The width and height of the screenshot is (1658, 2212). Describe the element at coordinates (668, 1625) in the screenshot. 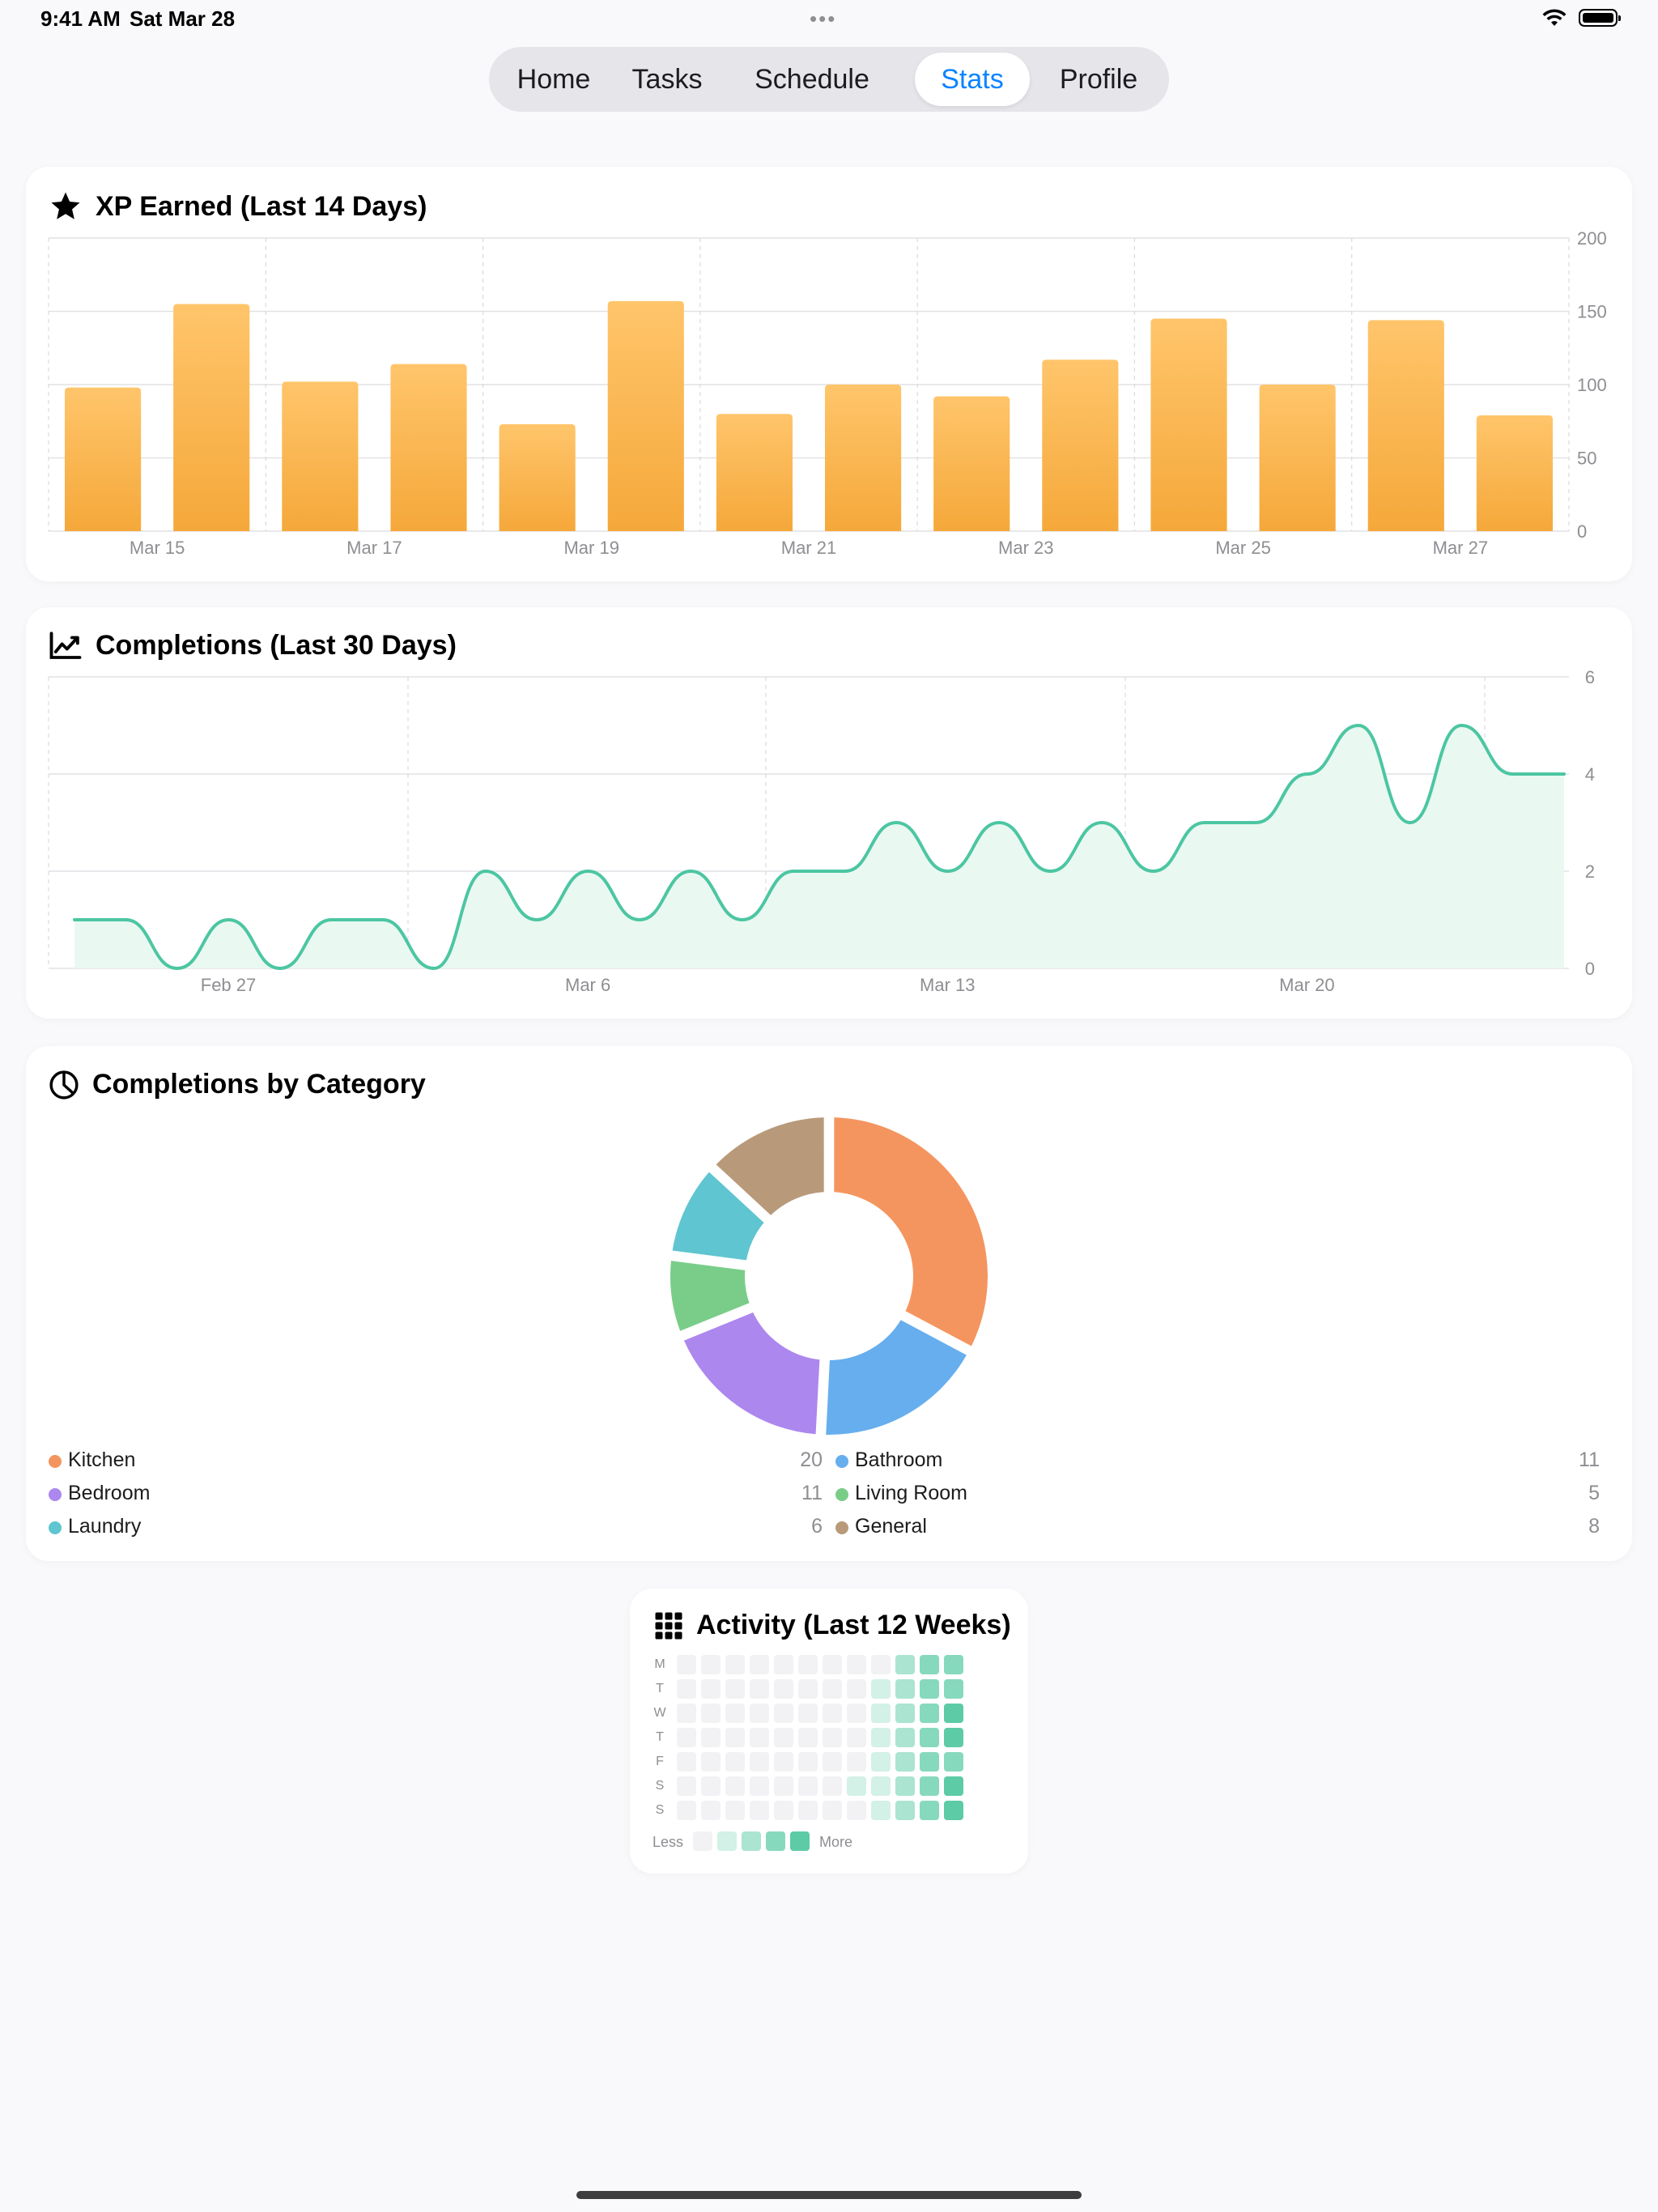

I see `grid-icon` at that location.